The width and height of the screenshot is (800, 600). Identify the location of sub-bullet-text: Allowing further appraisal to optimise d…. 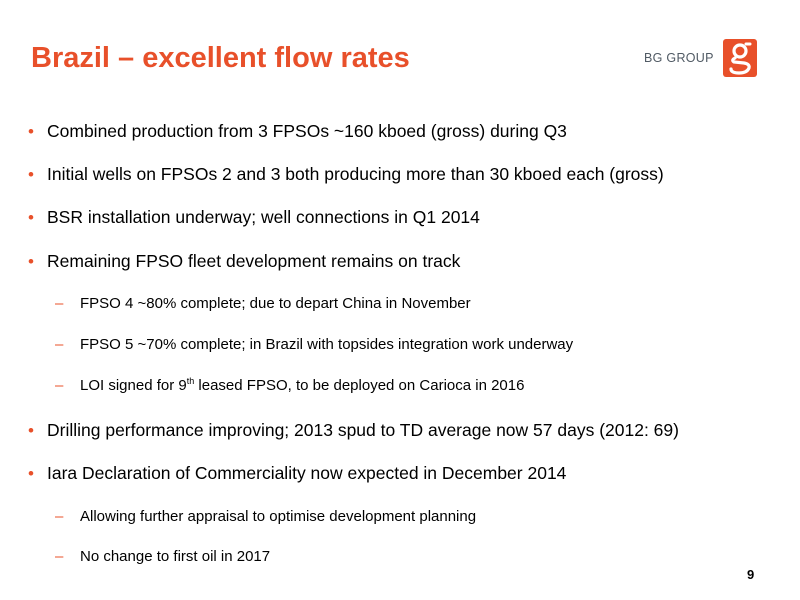
(278, 516).